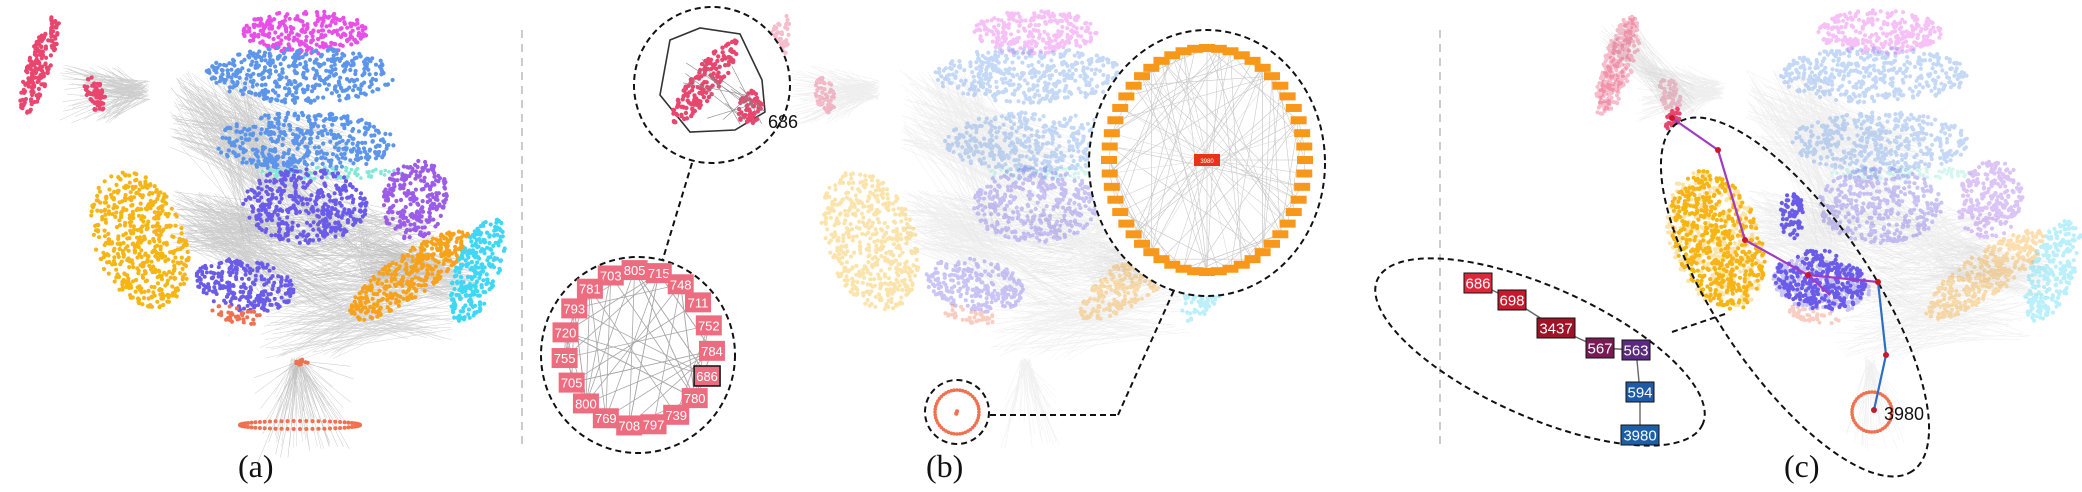  Describe the element at coordinates (945, 466) in the screenshot. I see `panel-label-b: (b)` at that location.